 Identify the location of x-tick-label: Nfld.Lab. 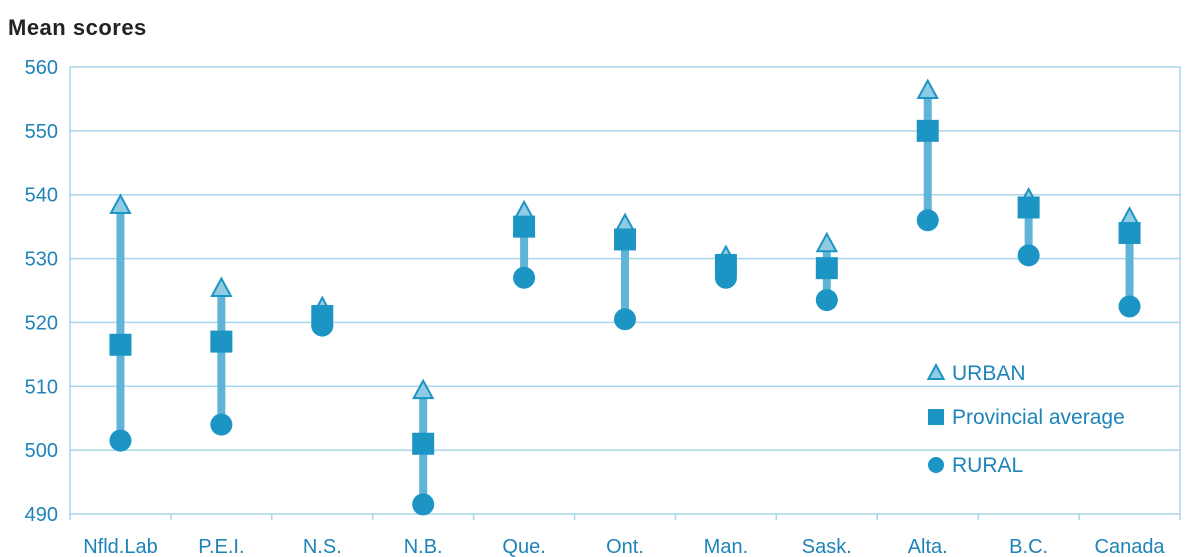
(120, 546).